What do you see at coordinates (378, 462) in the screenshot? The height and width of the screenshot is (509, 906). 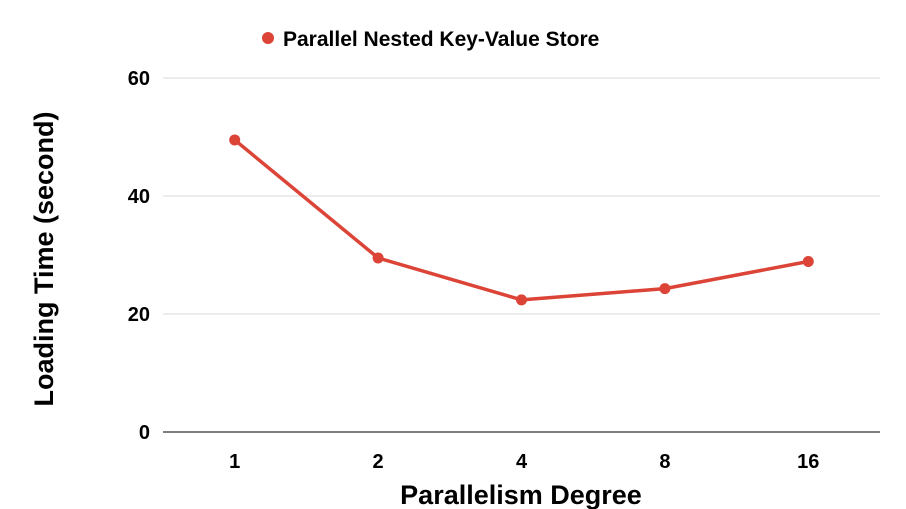 I see `x-tick-label: 2` at bounding box center [378, 462].